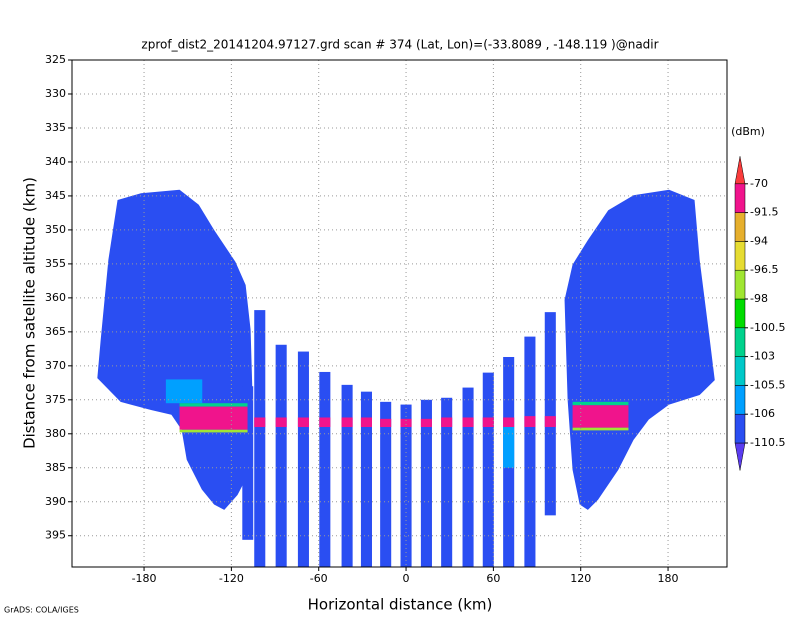  Describe the element at coordinates (767, 327) in the screenshot. I see `colorbar-label: -100.5` at that location.